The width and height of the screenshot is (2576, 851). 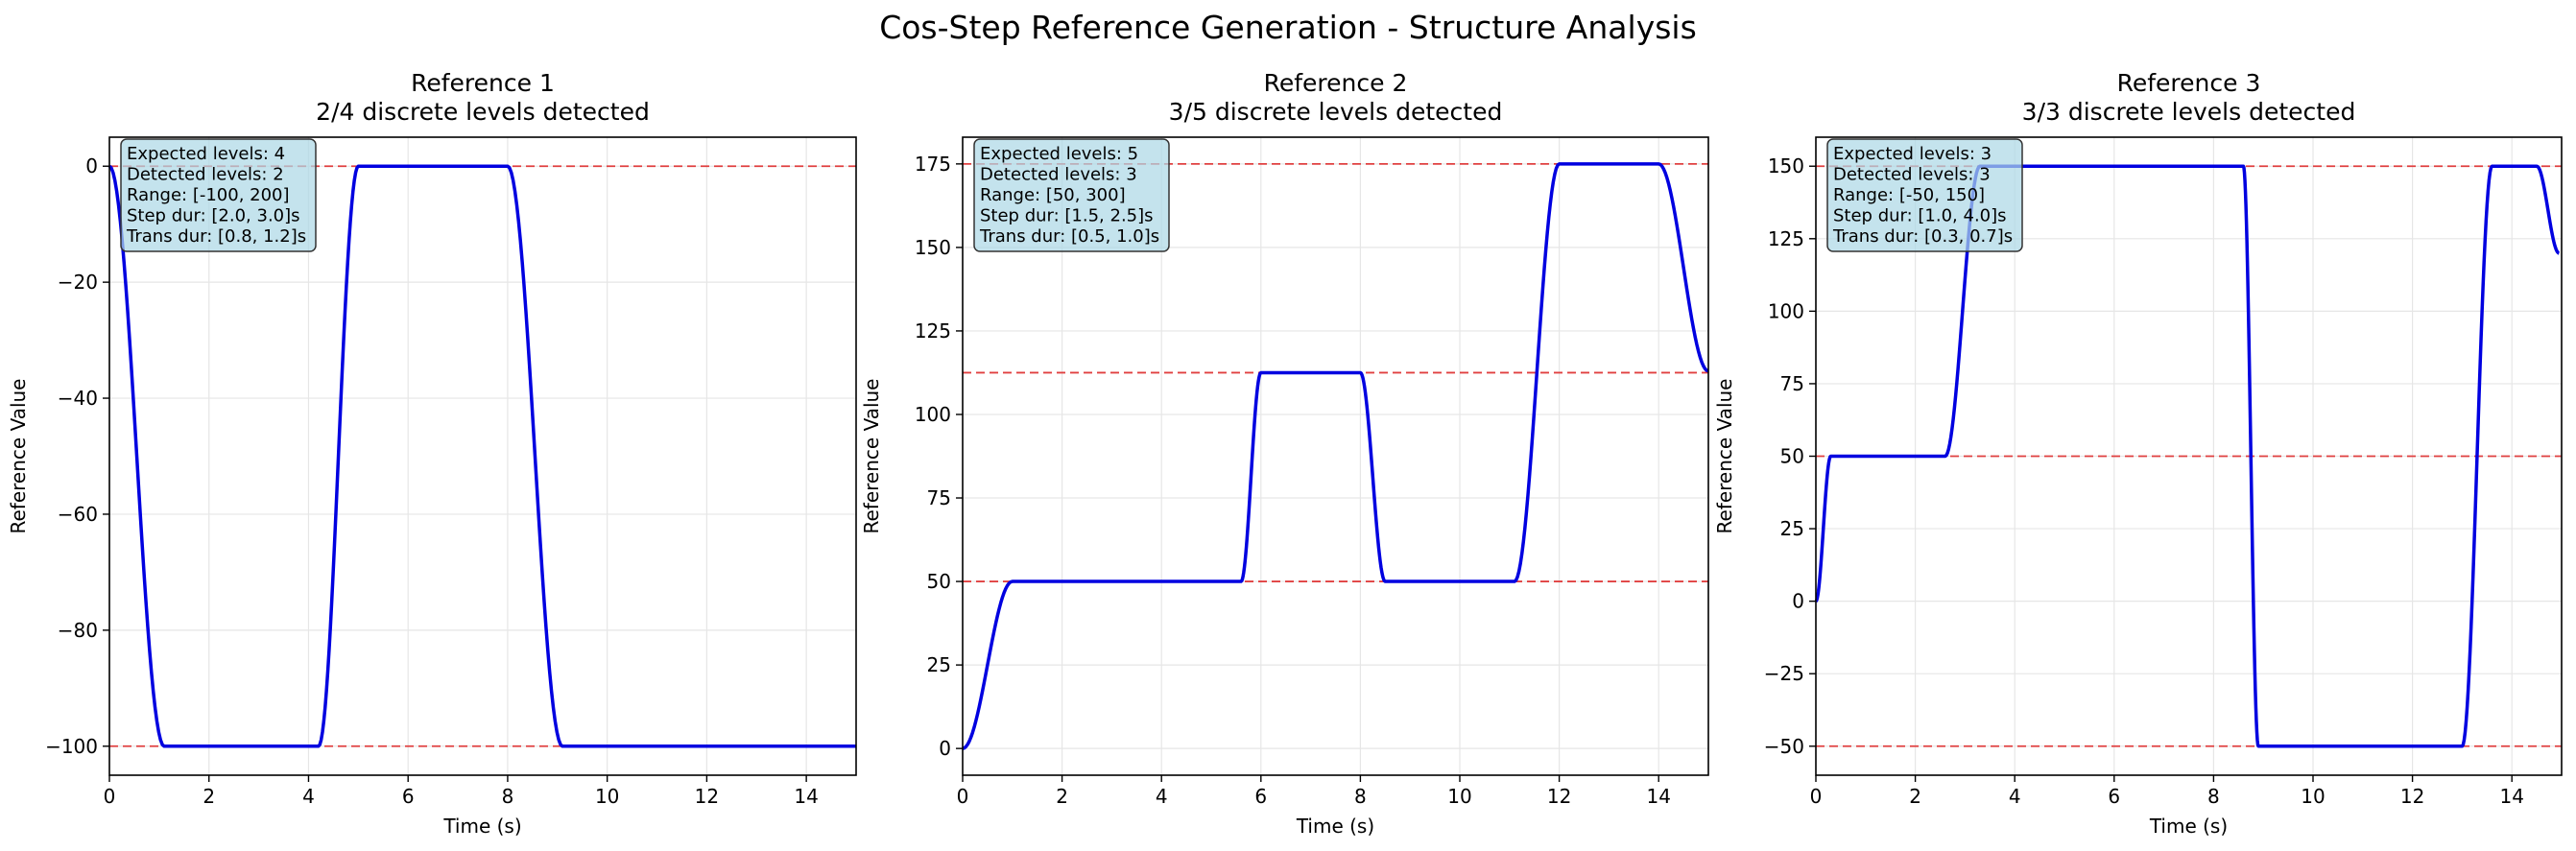 What do you see at coordinates (1784, 746) in the screenshot?
I see `y-tick-label: −50` at bounding box center [1784, 746].